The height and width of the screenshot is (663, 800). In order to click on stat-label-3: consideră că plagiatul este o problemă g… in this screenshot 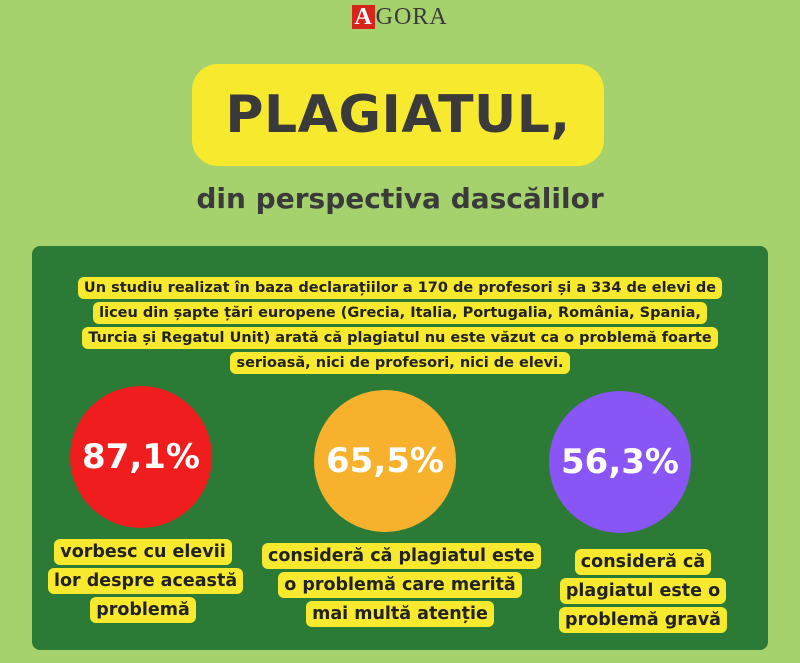, I will do `click(643, 591)`.